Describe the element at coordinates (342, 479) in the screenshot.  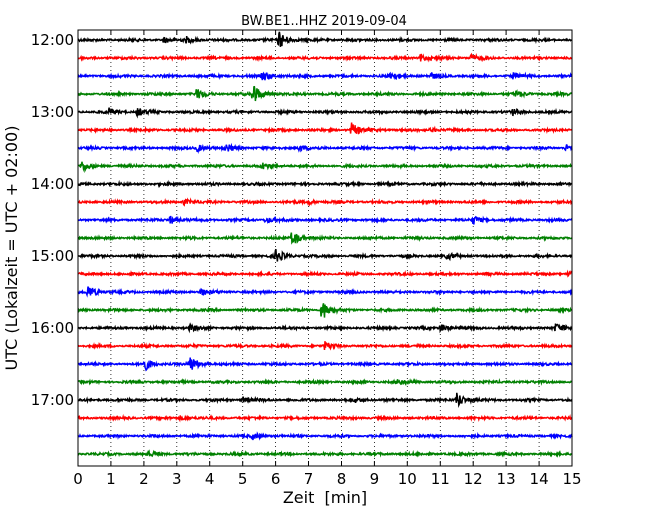
I see `x-tick-label: 8` at that location.